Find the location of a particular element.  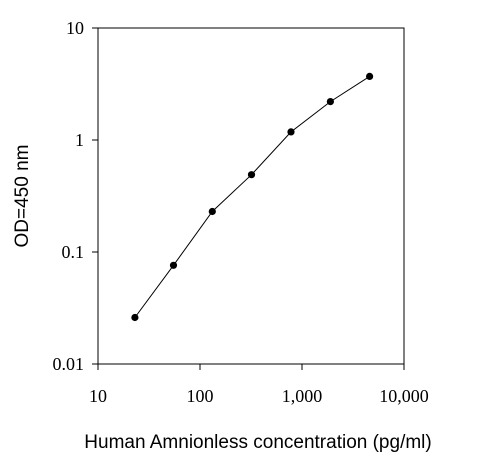

x-tick-label: 10,000 is located at coordinates (404, 396).